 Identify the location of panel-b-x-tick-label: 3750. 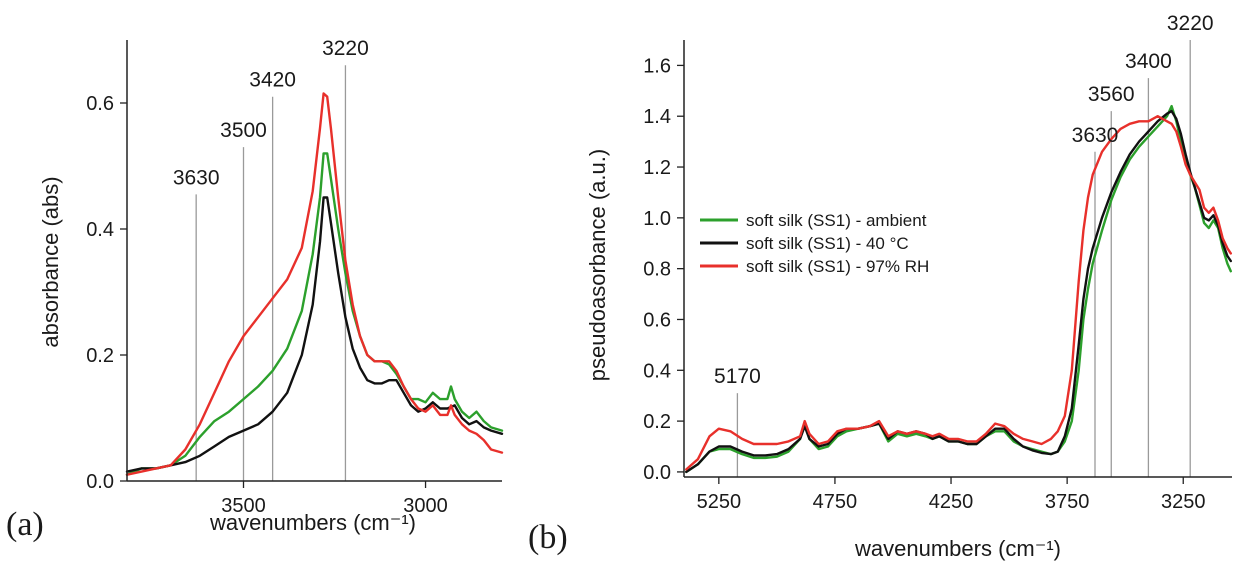
(1067, 502).